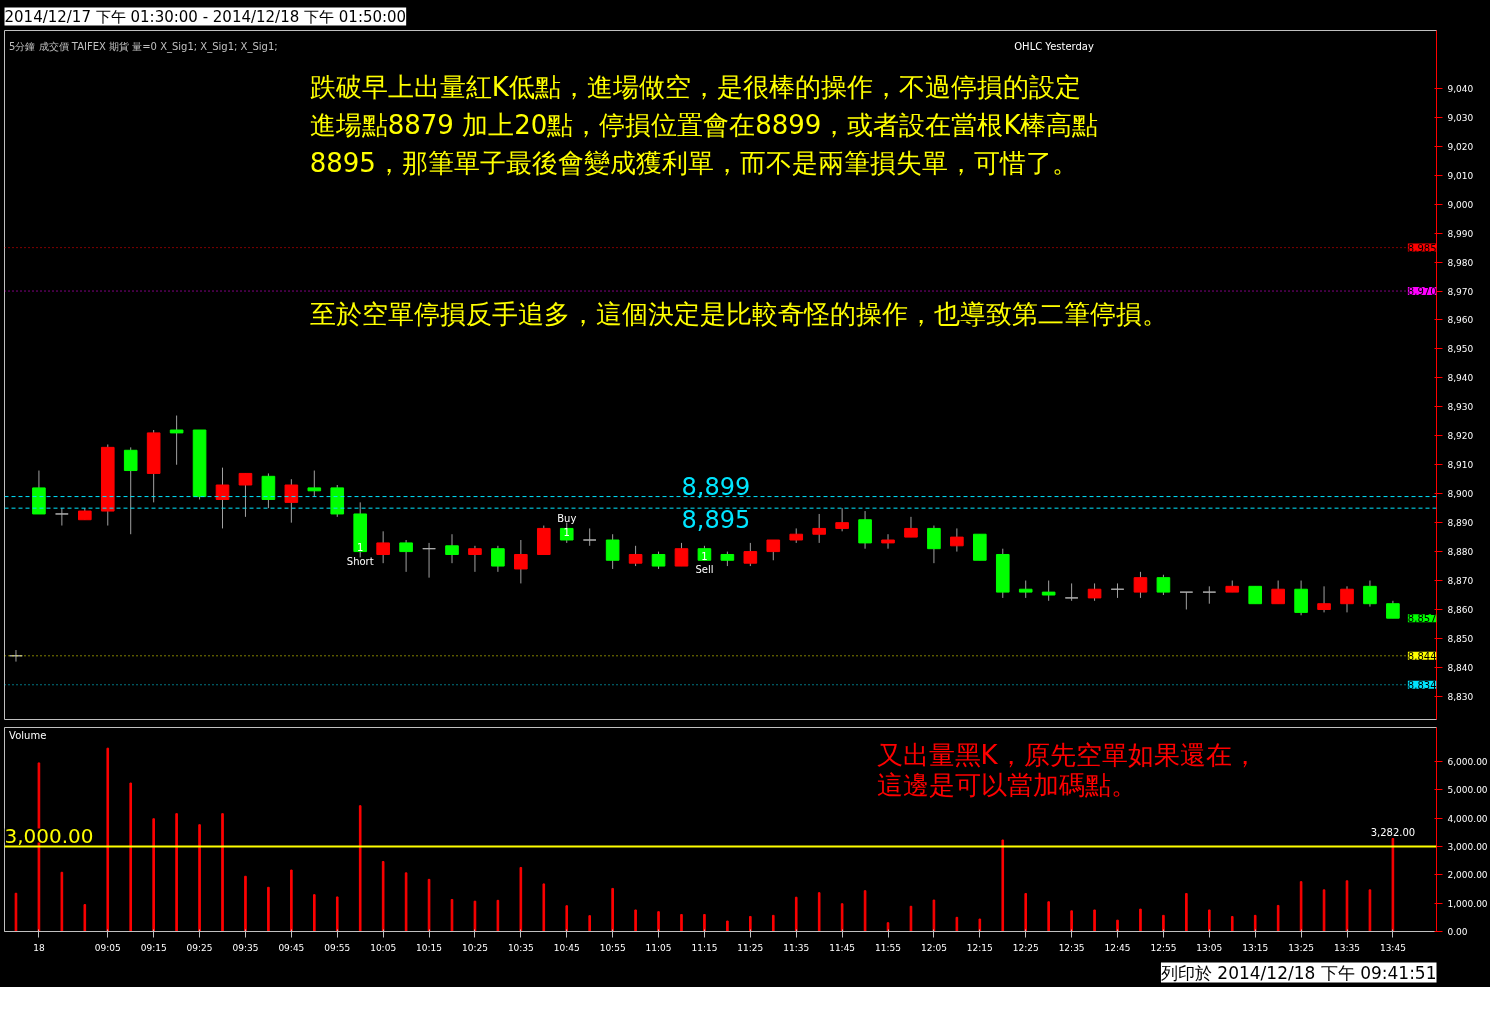  I want to click on annotation: 跌破早上出量紅K低點，進場做空，是很棒的操作，不過停損的設定, so click(695, 86).